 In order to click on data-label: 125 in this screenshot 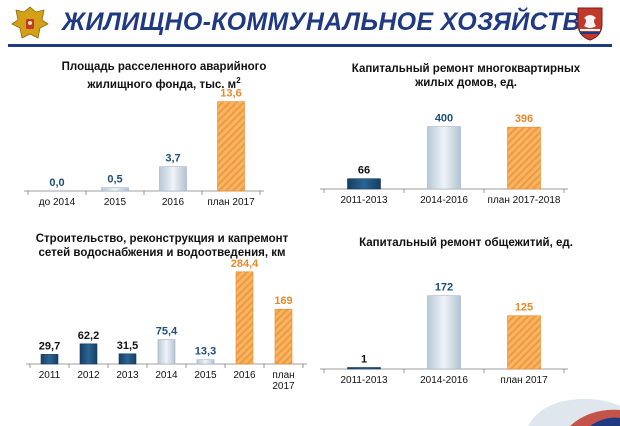, I will do `click(524, 308)`.